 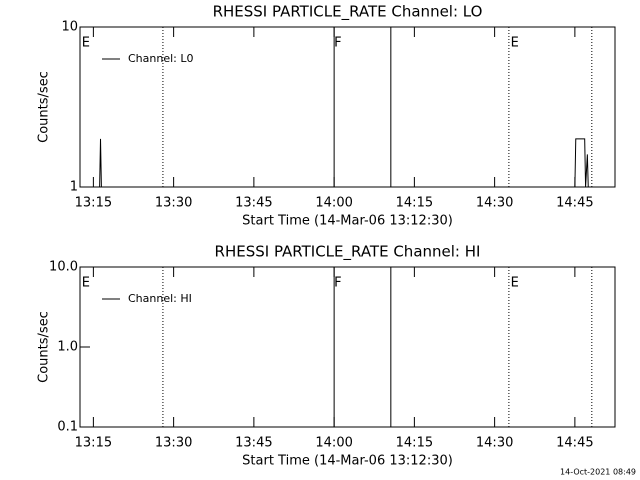 I want to click on footer: 14-Oct-2021 08:49, so click(x=598, y=472).